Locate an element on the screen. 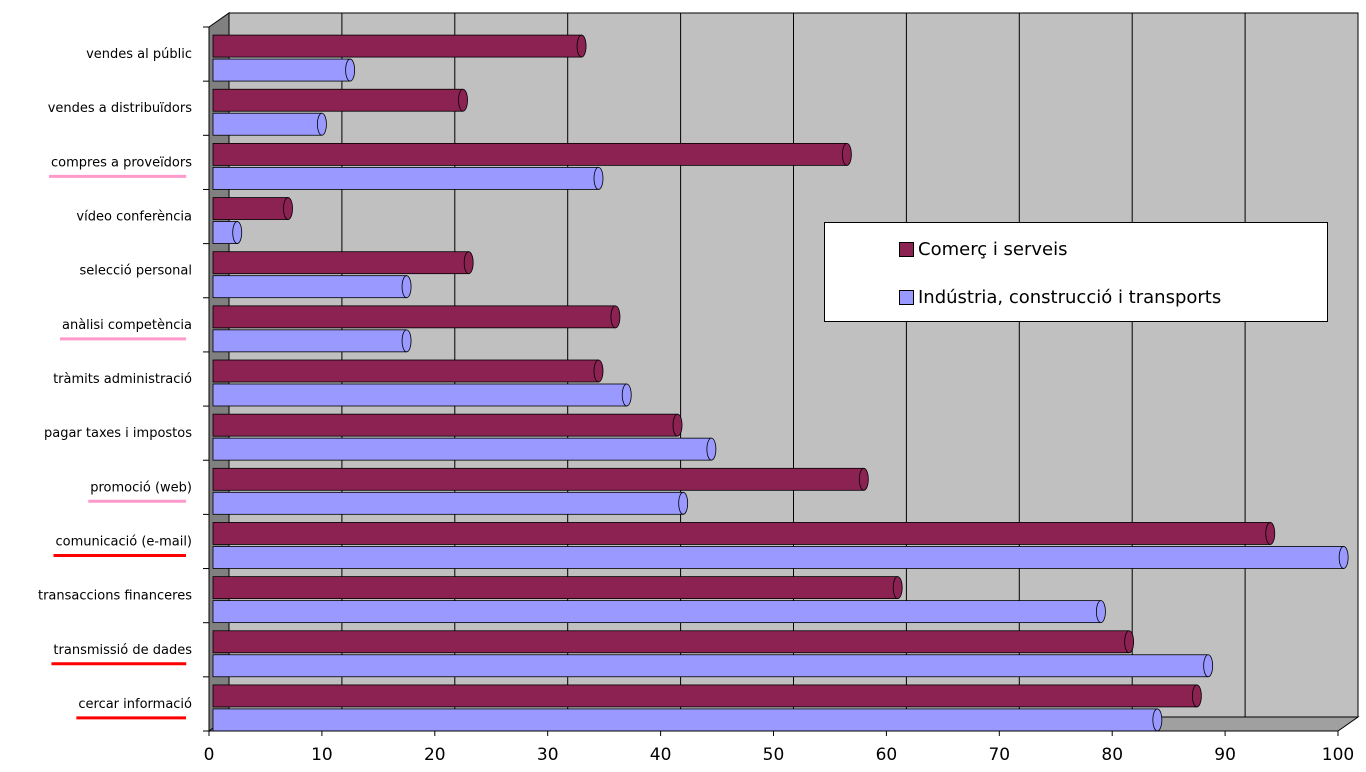 The image size is (1366, 772). category-label: comunicació (e-mail) is located at coordinates (124, 541).